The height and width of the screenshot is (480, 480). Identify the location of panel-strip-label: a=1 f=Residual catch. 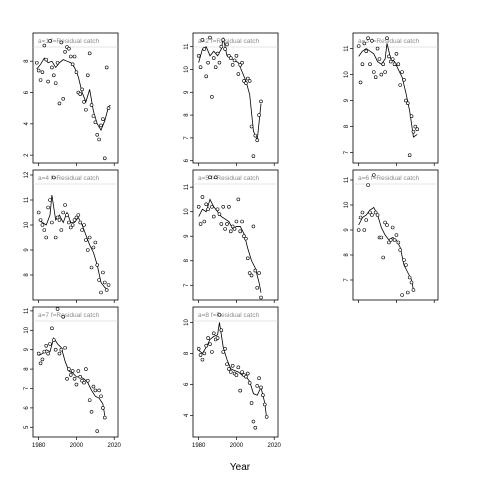
(68, 41).